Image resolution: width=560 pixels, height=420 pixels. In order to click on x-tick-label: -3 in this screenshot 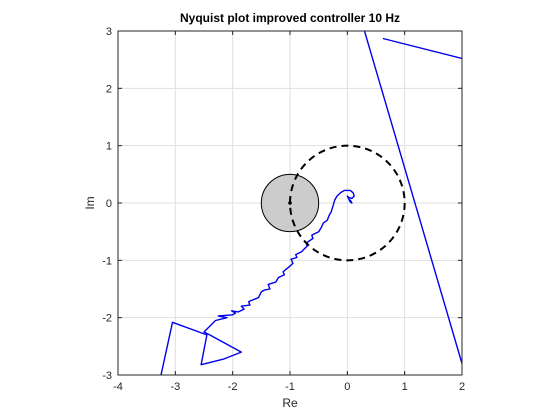, I will do `click(175, 387)`.